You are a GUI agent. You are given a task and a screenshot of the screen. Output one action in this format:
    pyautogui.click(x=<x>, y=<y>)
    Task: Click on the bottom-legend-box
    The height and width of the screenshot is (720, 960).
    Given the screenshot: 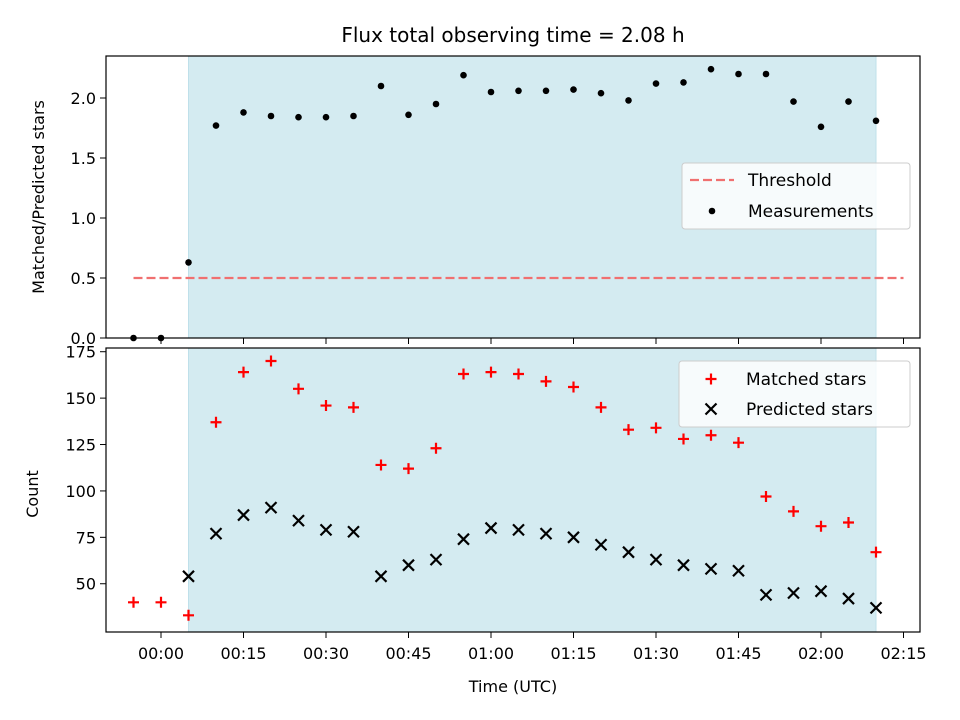 What is the action you would take?
    pyautogui.click(x=794, y=394)
    